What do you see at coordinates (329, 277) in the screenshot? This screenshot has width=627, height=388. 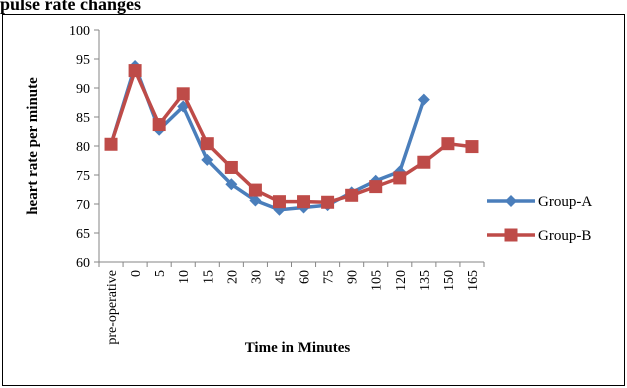 I see `x-tick-label: 75` at bounding box center [329, 277].